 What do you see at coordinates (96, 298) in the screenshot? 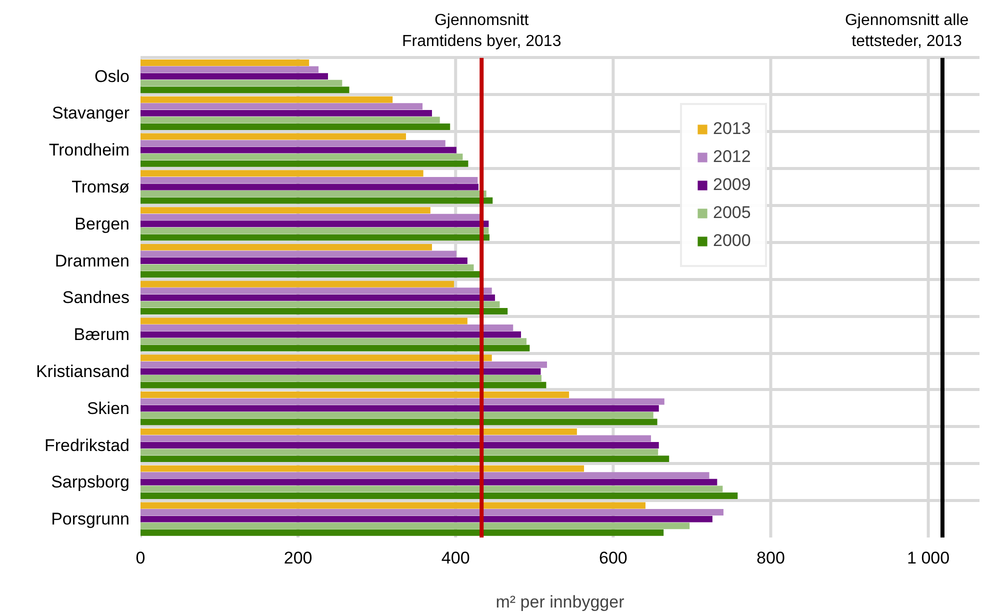
I see `y-tick-label: Sandnes` at bounding box center [96, 298].